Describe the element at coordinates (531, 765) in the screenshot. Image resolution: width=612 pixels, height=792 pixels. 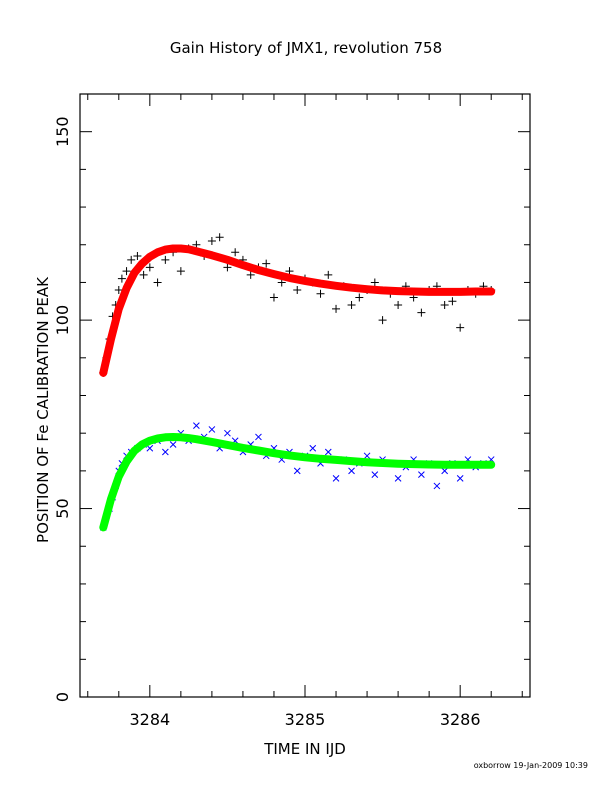
I see `footer-credit: oxborrow 19-Jan-2009 10:39` at that location.